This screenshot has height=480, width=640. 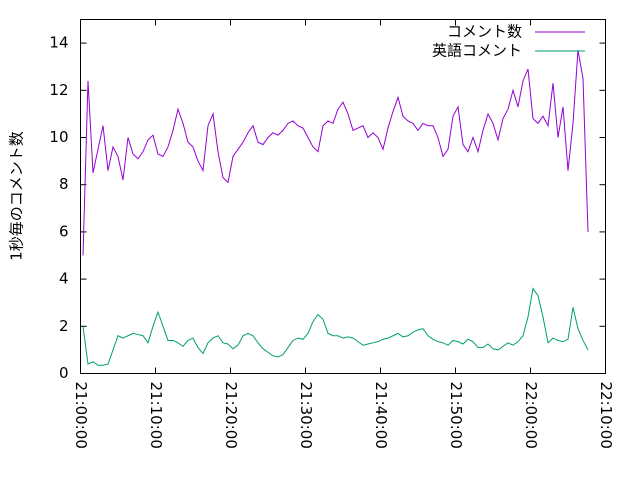 I want to click on y-tick-label: 8, so click(x=64, y=184).